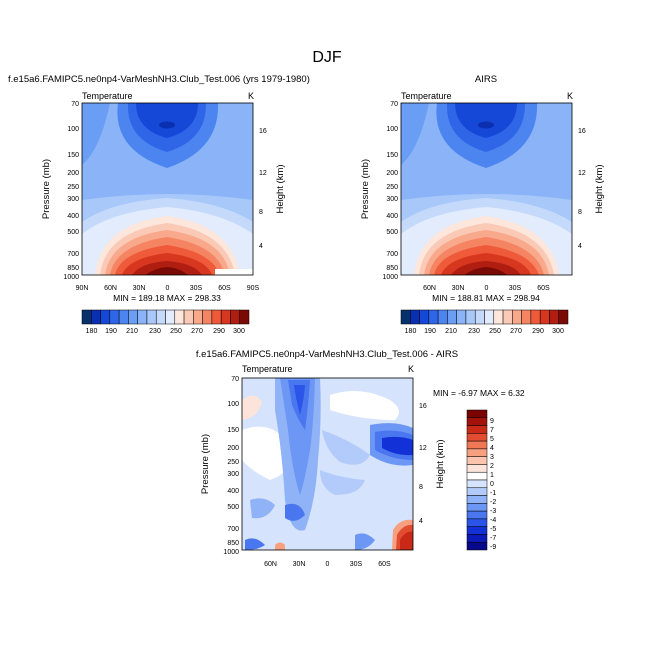 This screenshot has width=654, height=654. Describe the element at coordinates (73, 187) in the screenshot. I see `y-tick-label: 250` at that location.